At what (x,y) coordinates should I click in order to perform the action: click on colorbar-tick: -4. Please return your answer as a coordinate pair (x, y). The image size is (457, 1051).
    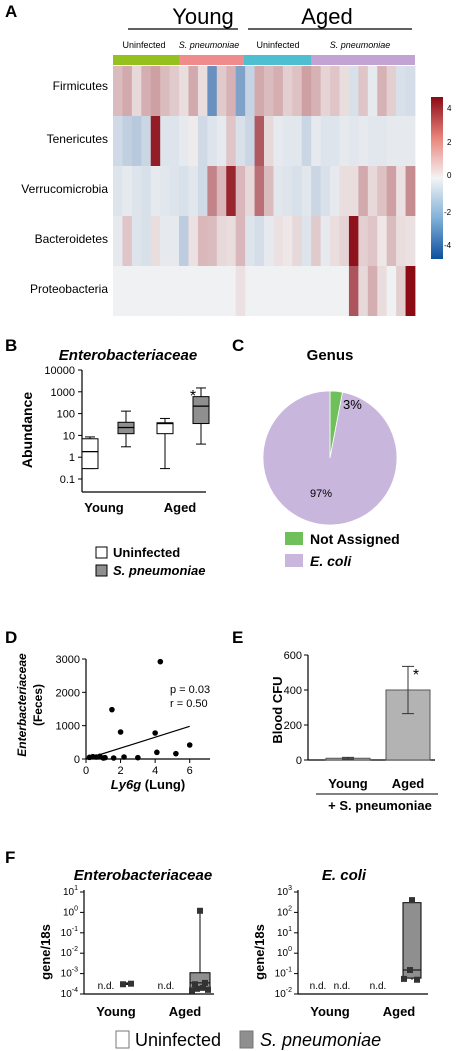
    Looking at the image, I should click on (448, 245).